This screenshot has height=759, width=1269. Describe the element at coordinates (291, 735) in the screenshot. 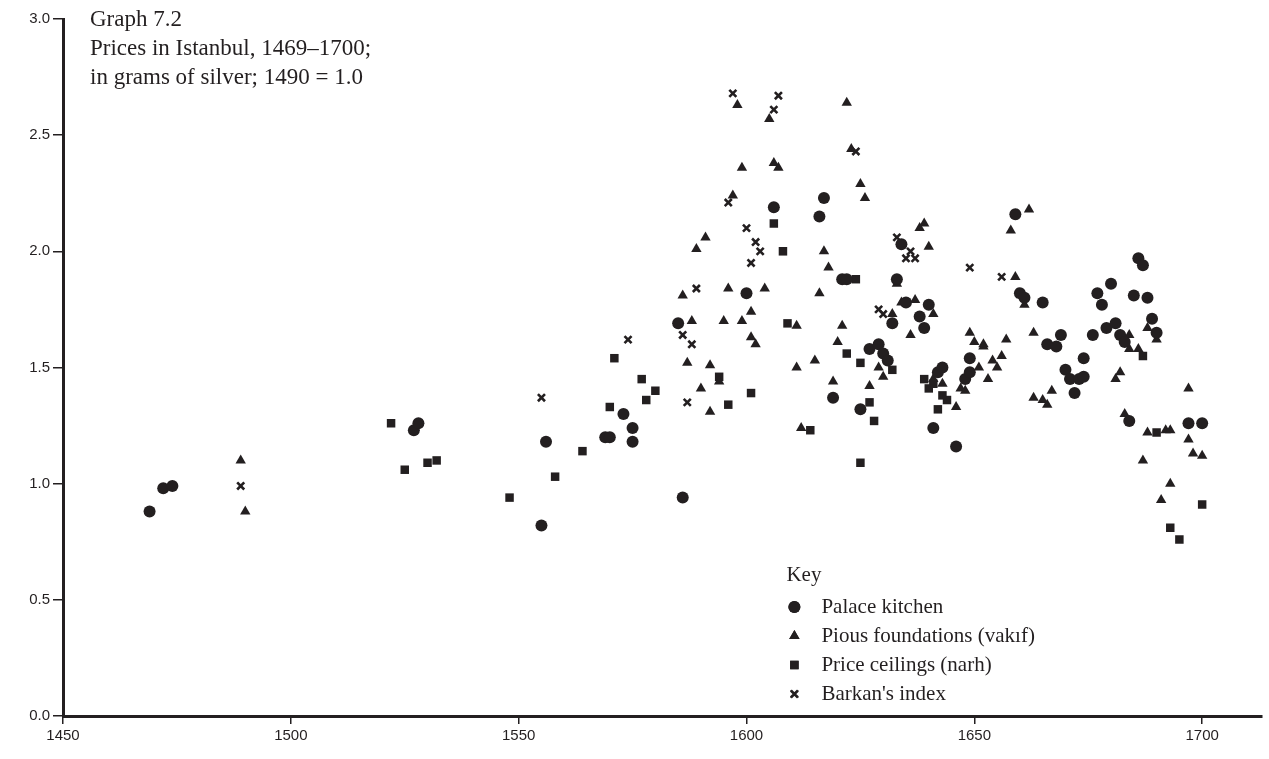

I see `x-tick-label: 1500` at that location.